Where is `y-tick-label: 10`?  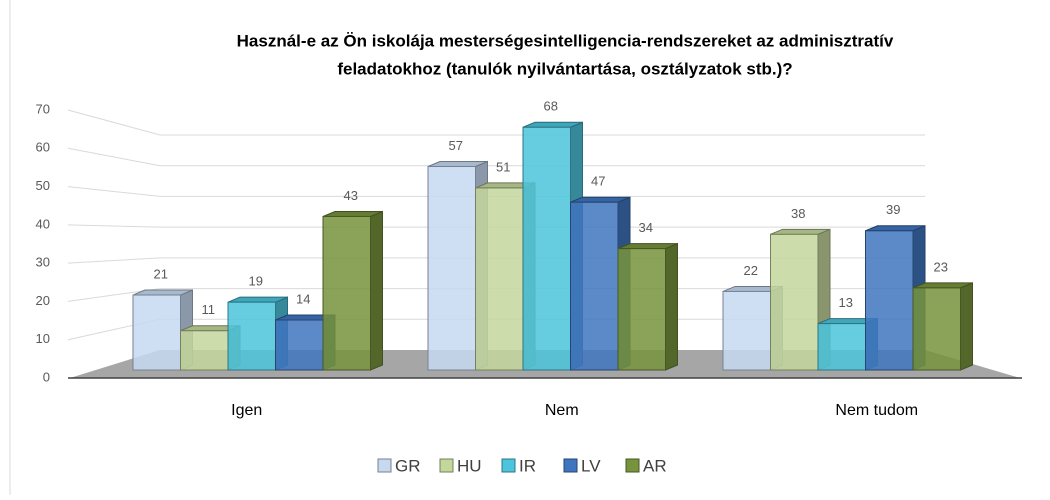 y-tick-label: 10 is located at coordinates (43, 338).